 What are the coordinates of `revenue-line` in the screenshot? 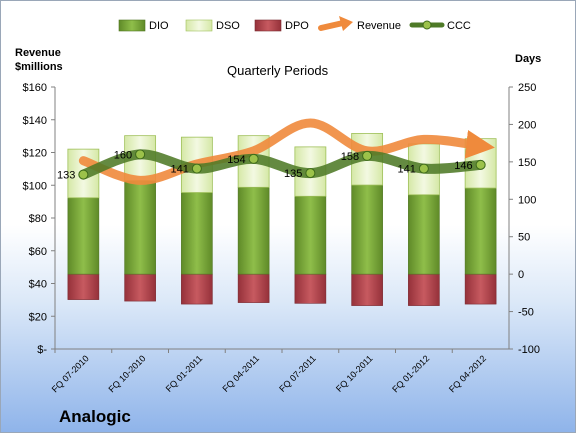 It's located at (286, 151).